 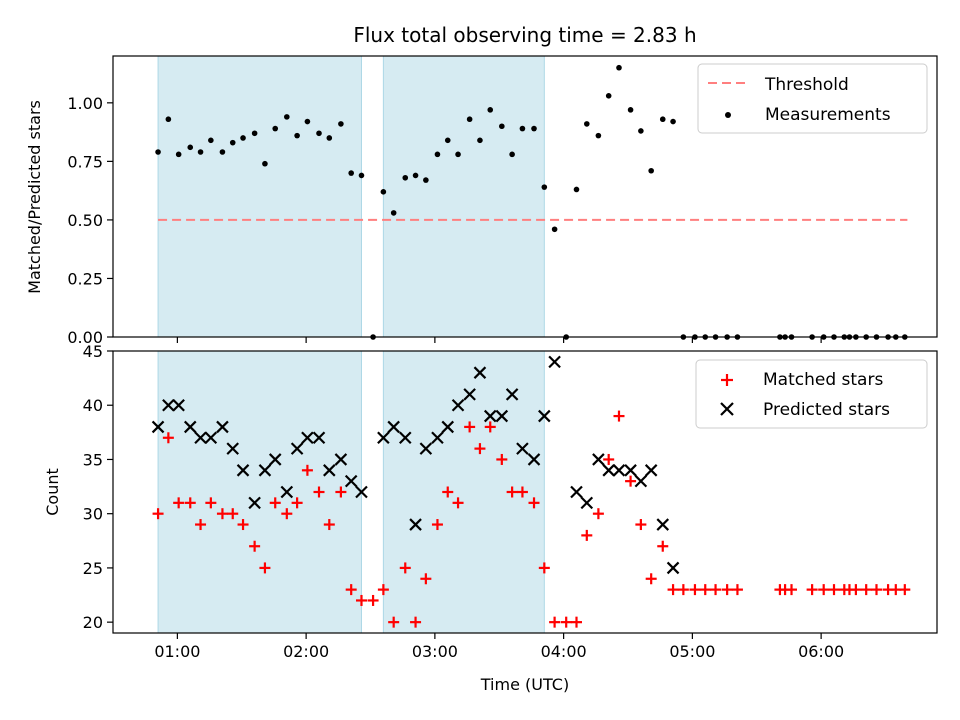 What do you see at coordinates (93, 568) in the screenshot?
I see `y-tick-label: 25` at bounding box center [93, 568].